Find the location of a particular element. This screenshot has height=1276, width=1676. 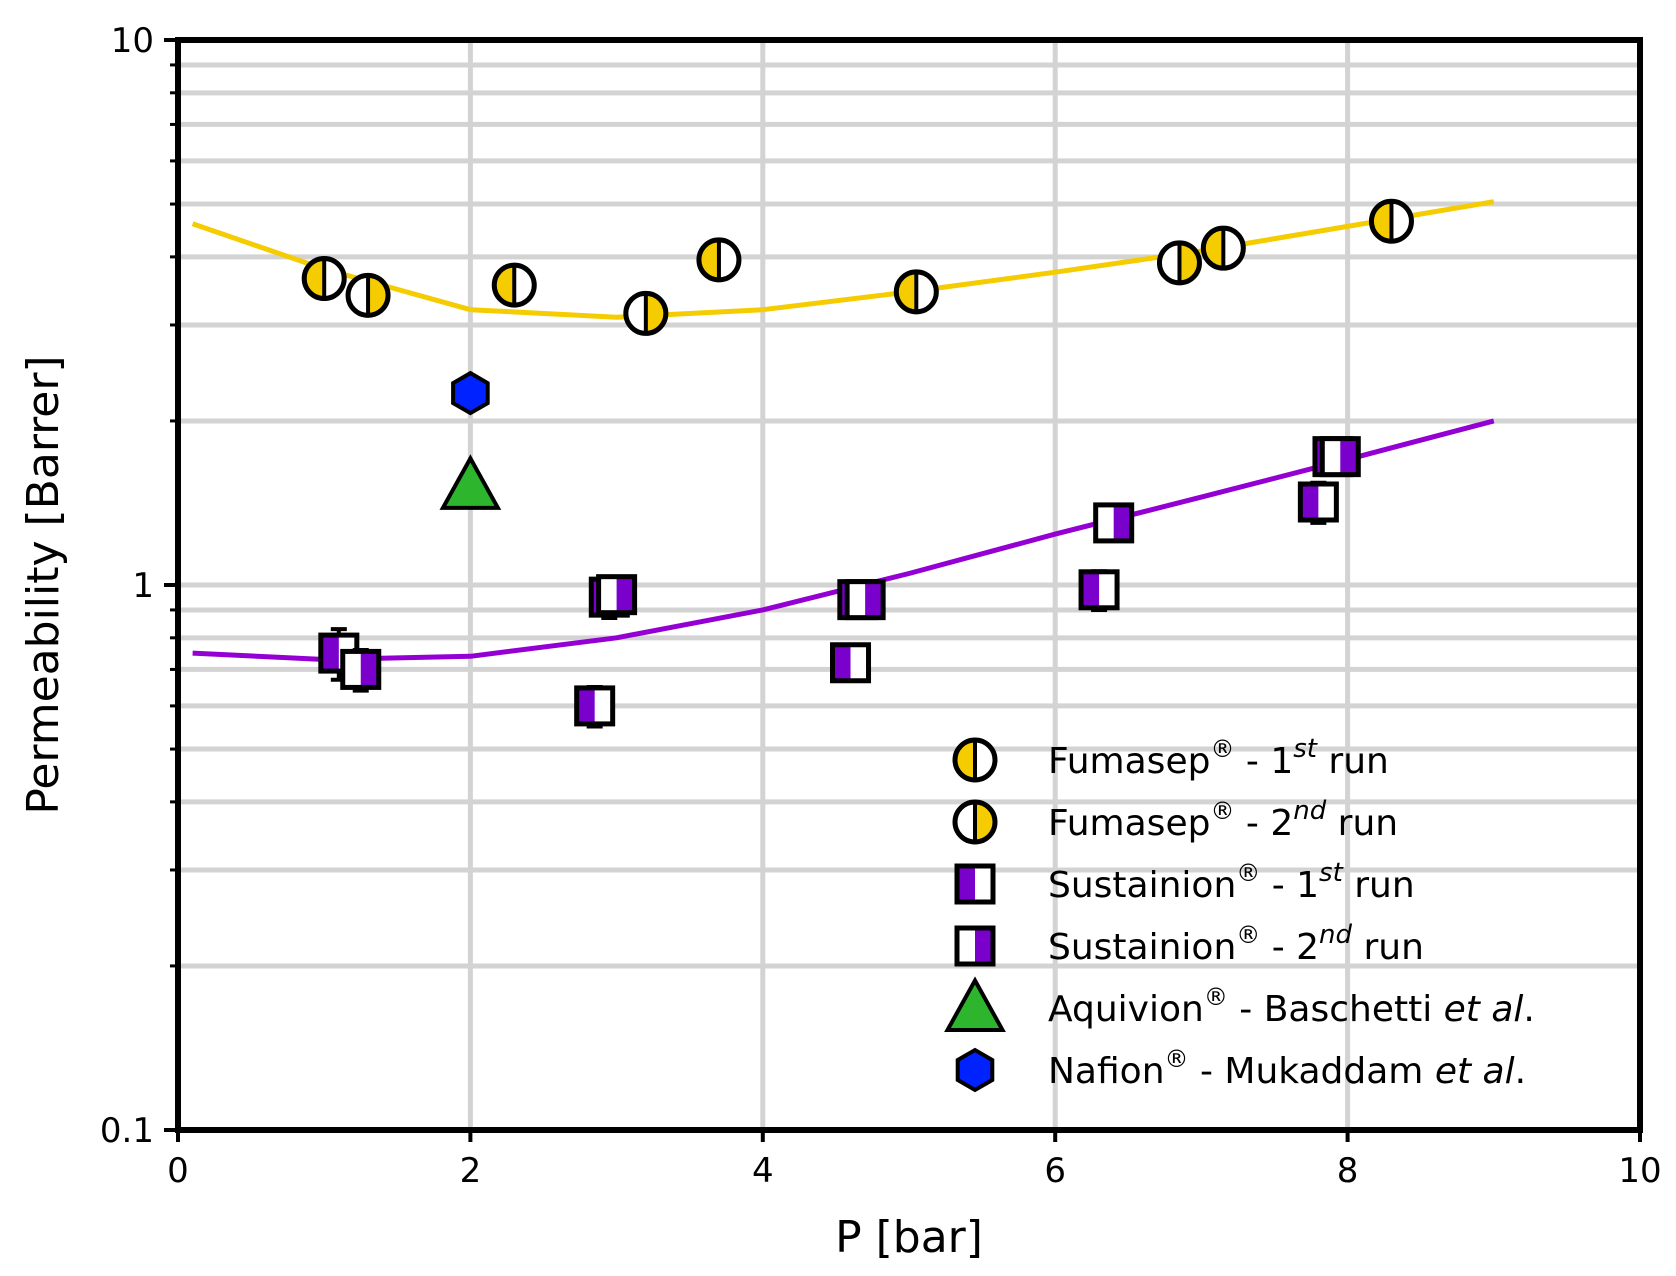

x-tick-label: 8 is located at coordinates (1348, 1171).